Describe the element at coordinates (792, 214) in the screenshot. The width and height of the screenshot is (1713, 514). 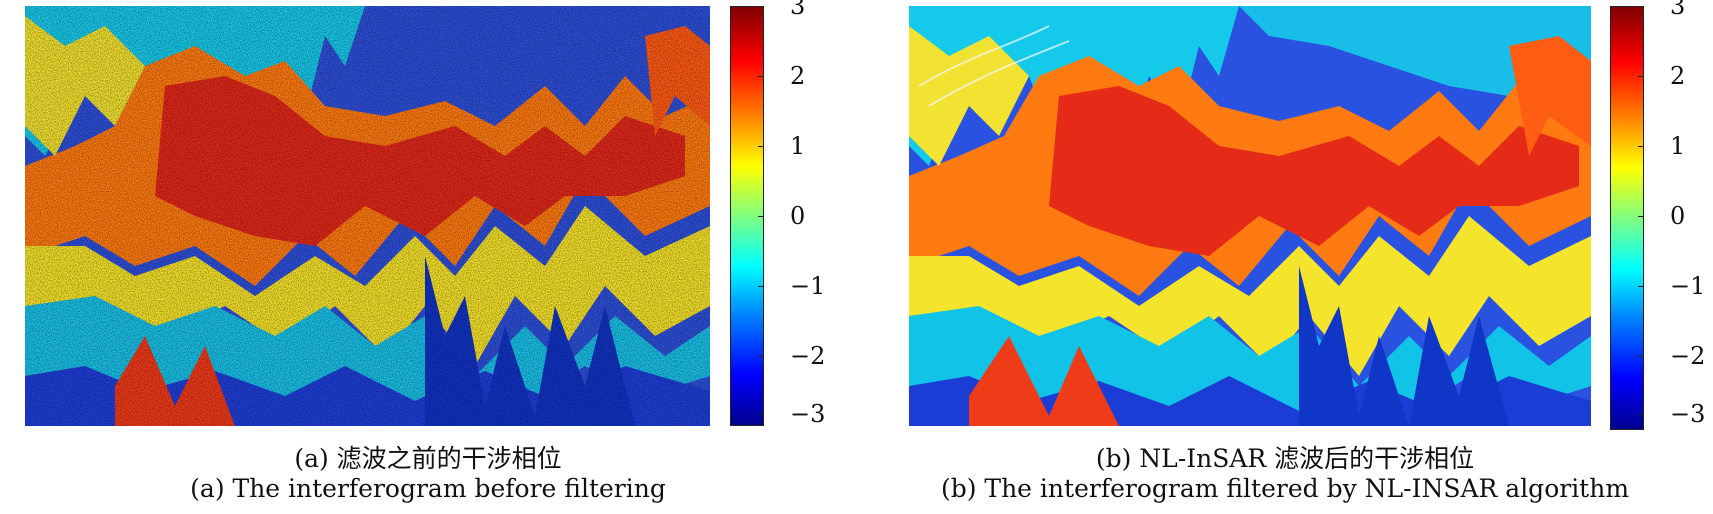
I see `colorbar-ticks-a: 3 2 1 0 −1 −2 −3` at that location.